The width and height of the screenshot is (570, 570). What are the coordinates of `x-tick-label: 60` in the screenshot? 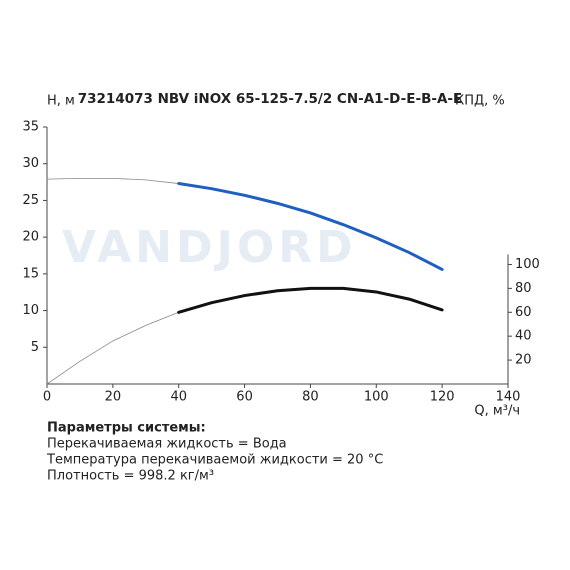 It's located at (244, 397).